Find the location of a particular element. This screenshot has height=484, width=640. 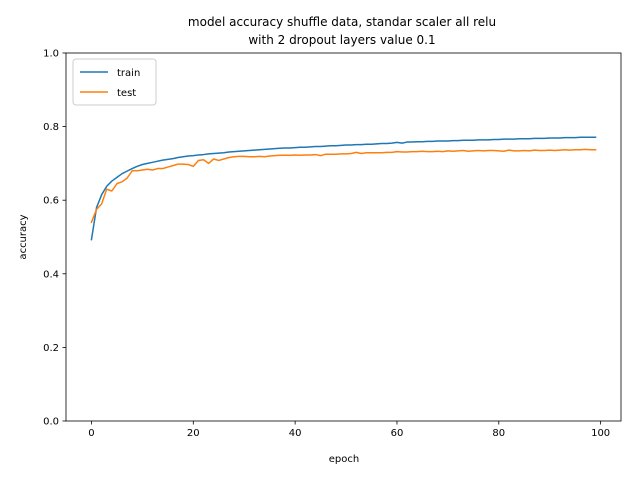

y-tick-label: 0.0 is located at coordinates (51, 422).